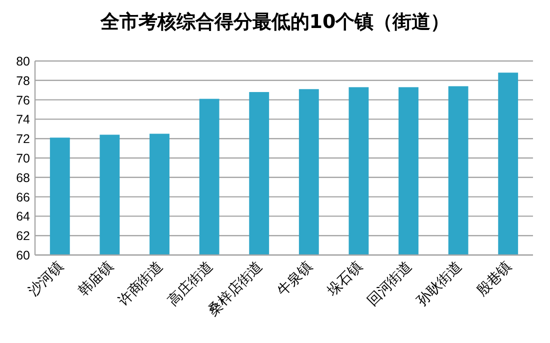  What do you see at coordinates (275, 22) in the screenshot?
I see `title: 全市考核综合得分最低的10个镇（街道）` at bounding box center [275, 22].